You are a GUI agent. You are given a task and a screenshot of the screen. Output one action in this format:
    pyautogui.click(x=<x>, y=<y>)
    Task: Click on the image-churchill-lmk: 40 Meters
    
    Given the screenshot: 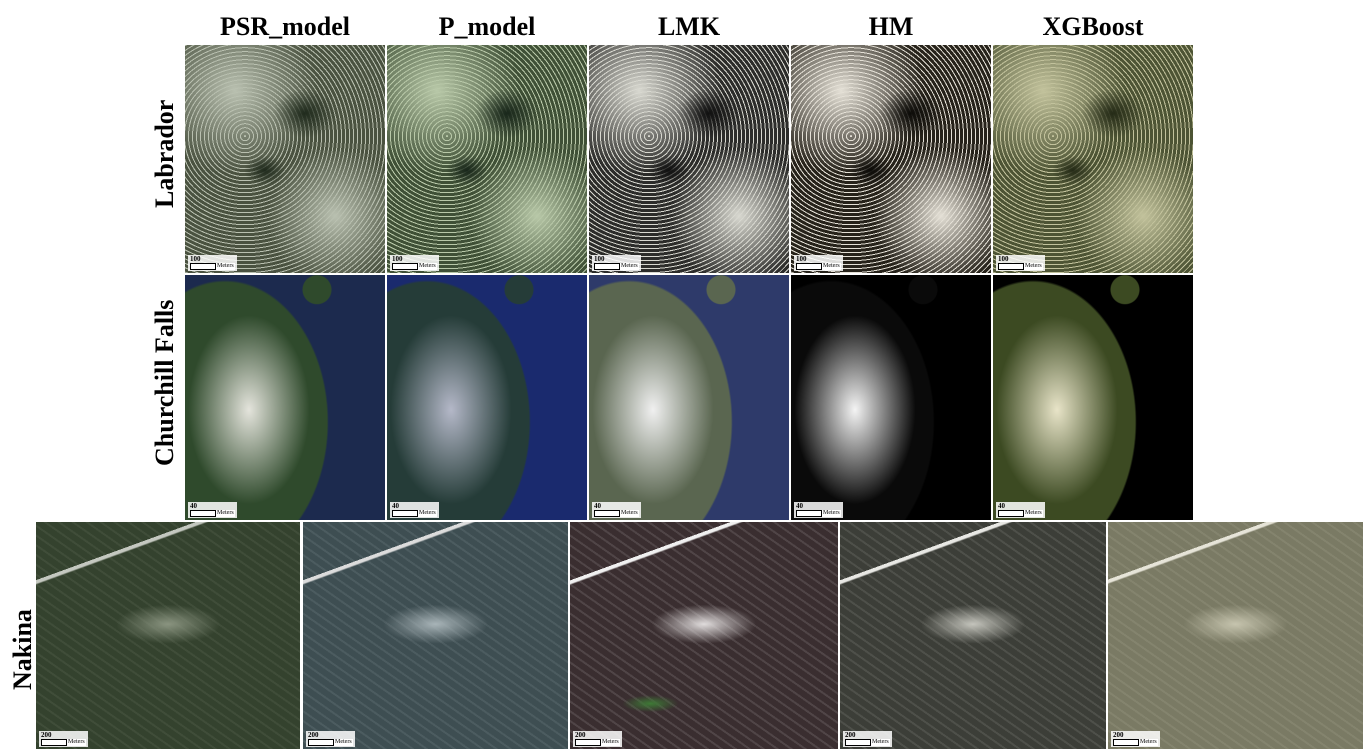 What is the action you would take?
    pyautogui.click(x=689, y=397)
    